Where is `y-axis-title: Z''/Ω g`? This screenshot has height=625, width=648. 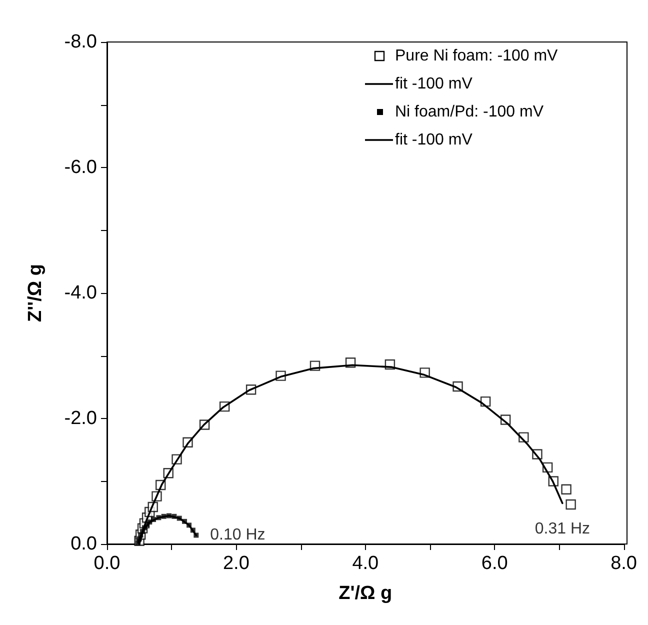
y-axis-title: Z''/Ω g is located at coordinates (35, 293).